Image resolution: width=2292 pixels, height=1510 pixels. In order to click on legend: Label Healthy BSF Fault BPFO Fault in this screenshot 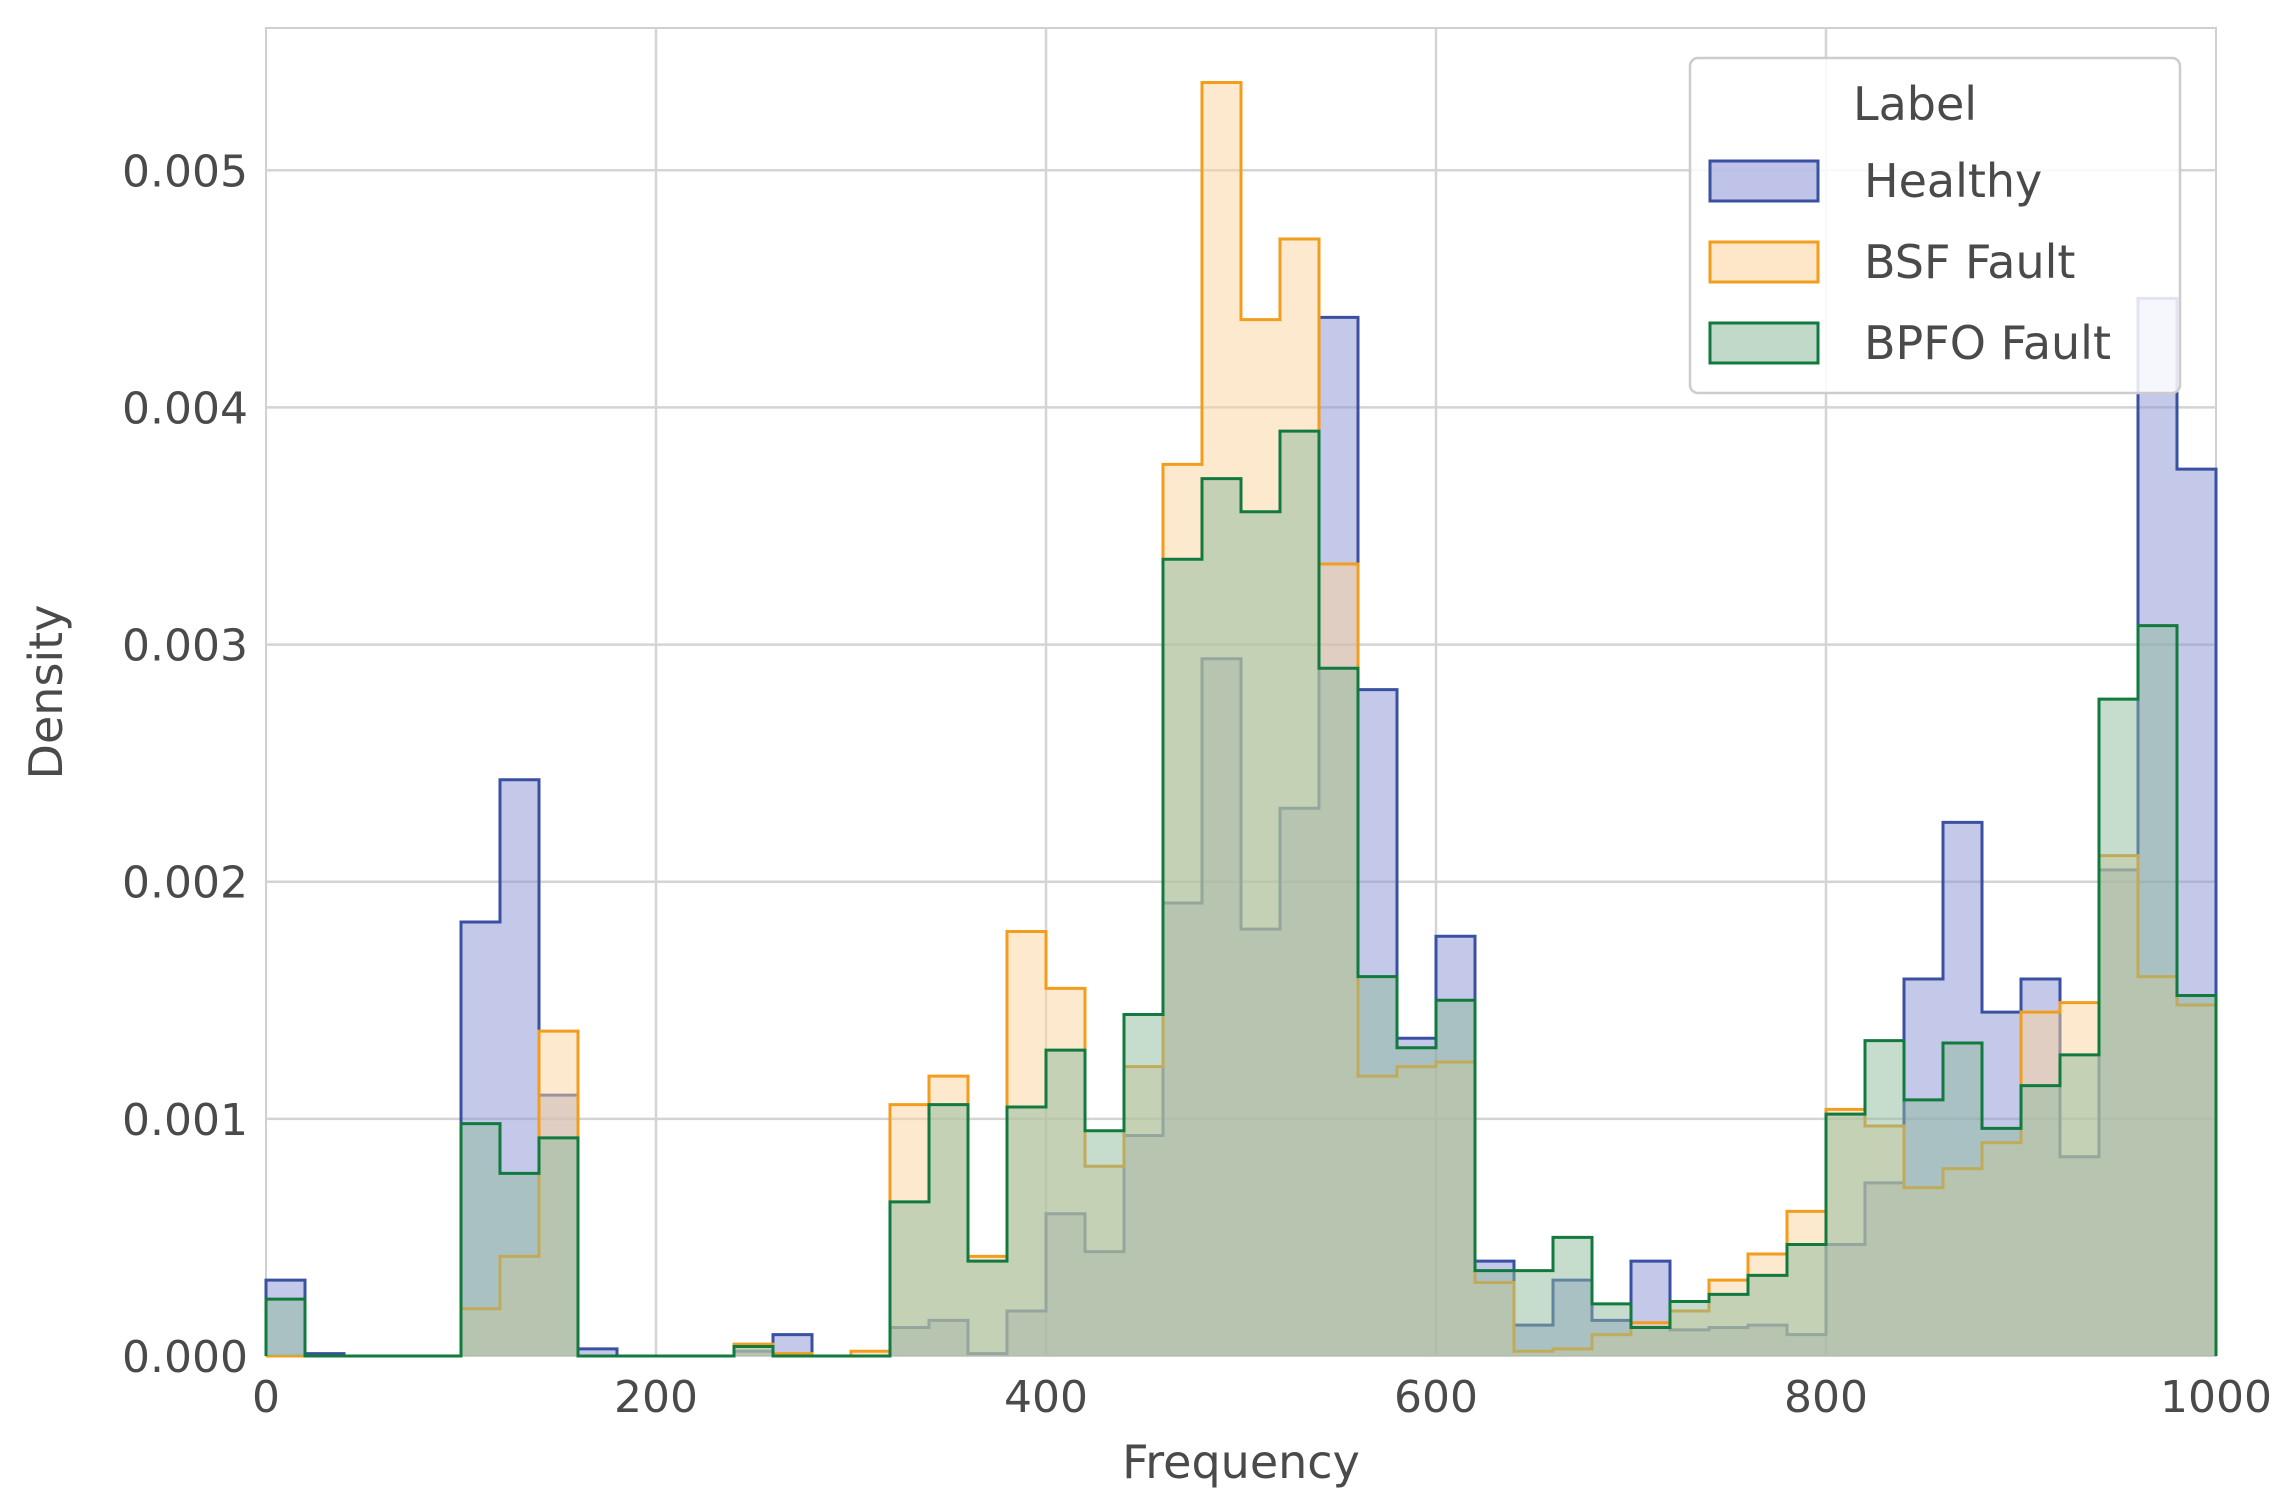, I will do `click(1935, 225)`.